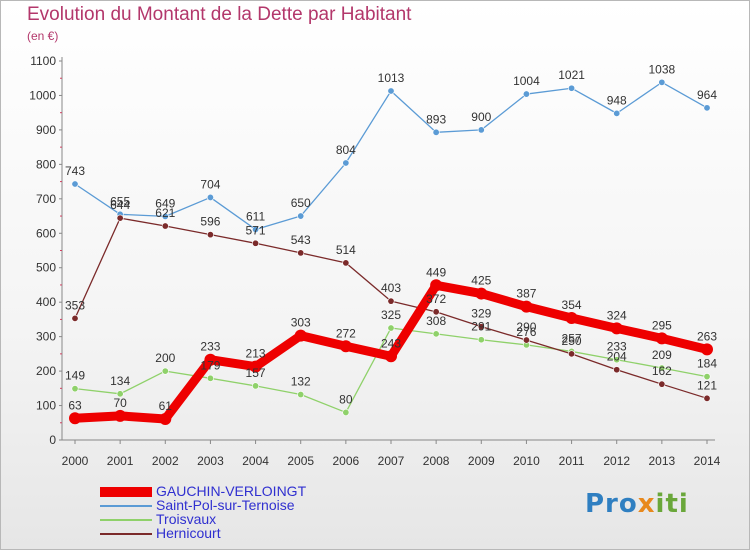 The image size is (750, 550). Describe the element at coordinates (572, 461) in the screenshot. I see `x-tick-label: 2011` at that location.